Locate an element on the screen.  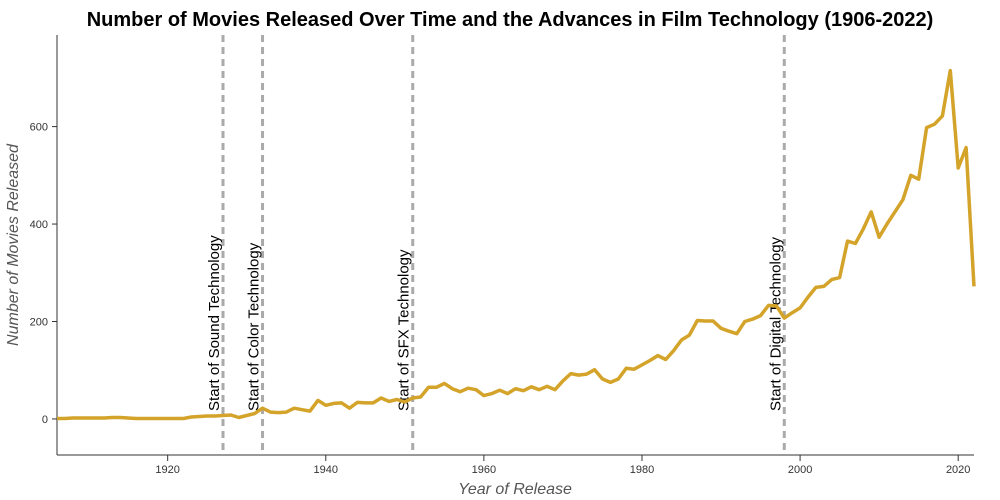
y-tick-label: 0 is located at coordinates (45, 420).